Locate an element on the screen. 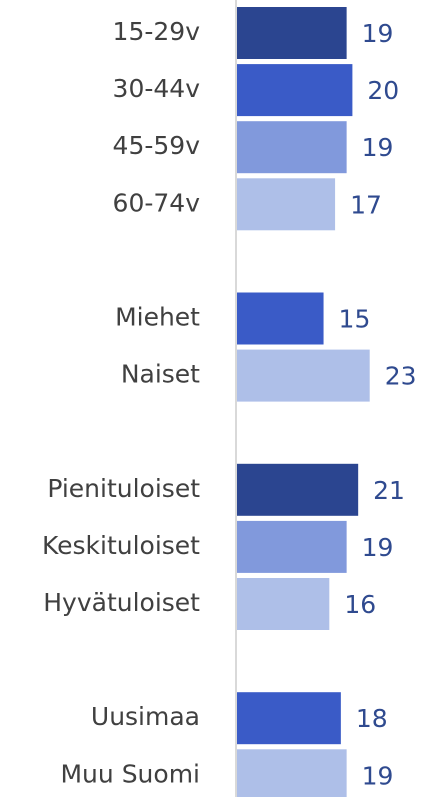  category-label: Keskituloiset is located at coordinates (121, 545).